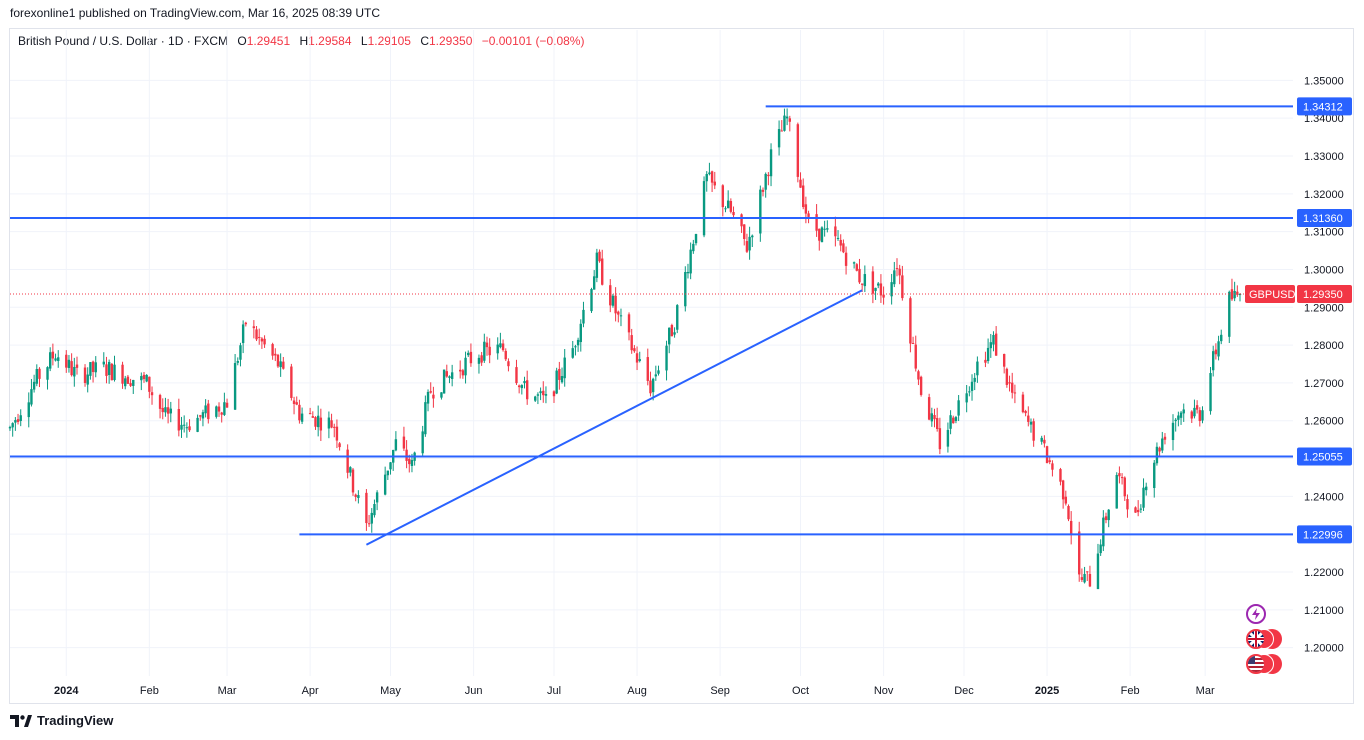 This screenshot has width=1364, height=740. Describe the element at coordinates (1256, 664) in the screenshot. I see `us-flag-event-icon` at that location.